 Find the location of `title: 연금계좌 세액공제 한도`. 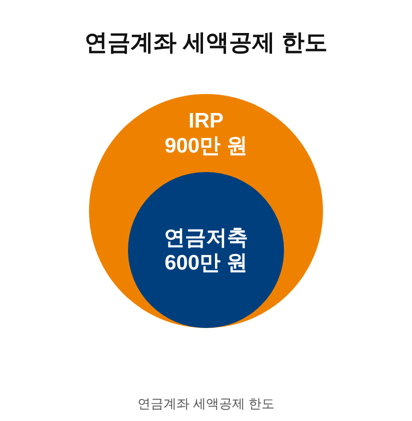

title: 연금계좌 세액공제 한도 is located at coordinates (206, 42).